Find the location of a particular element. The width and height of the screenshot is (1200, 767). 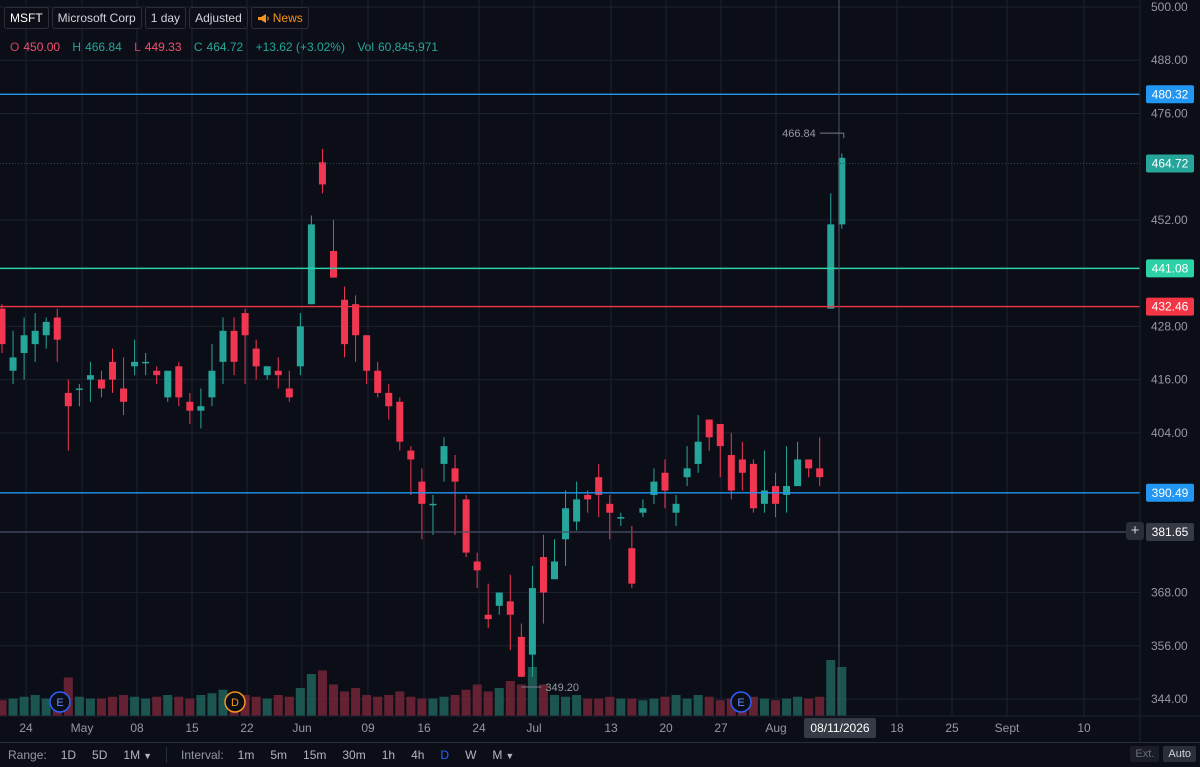

news-chip: News is located at coordinates (279, 18).